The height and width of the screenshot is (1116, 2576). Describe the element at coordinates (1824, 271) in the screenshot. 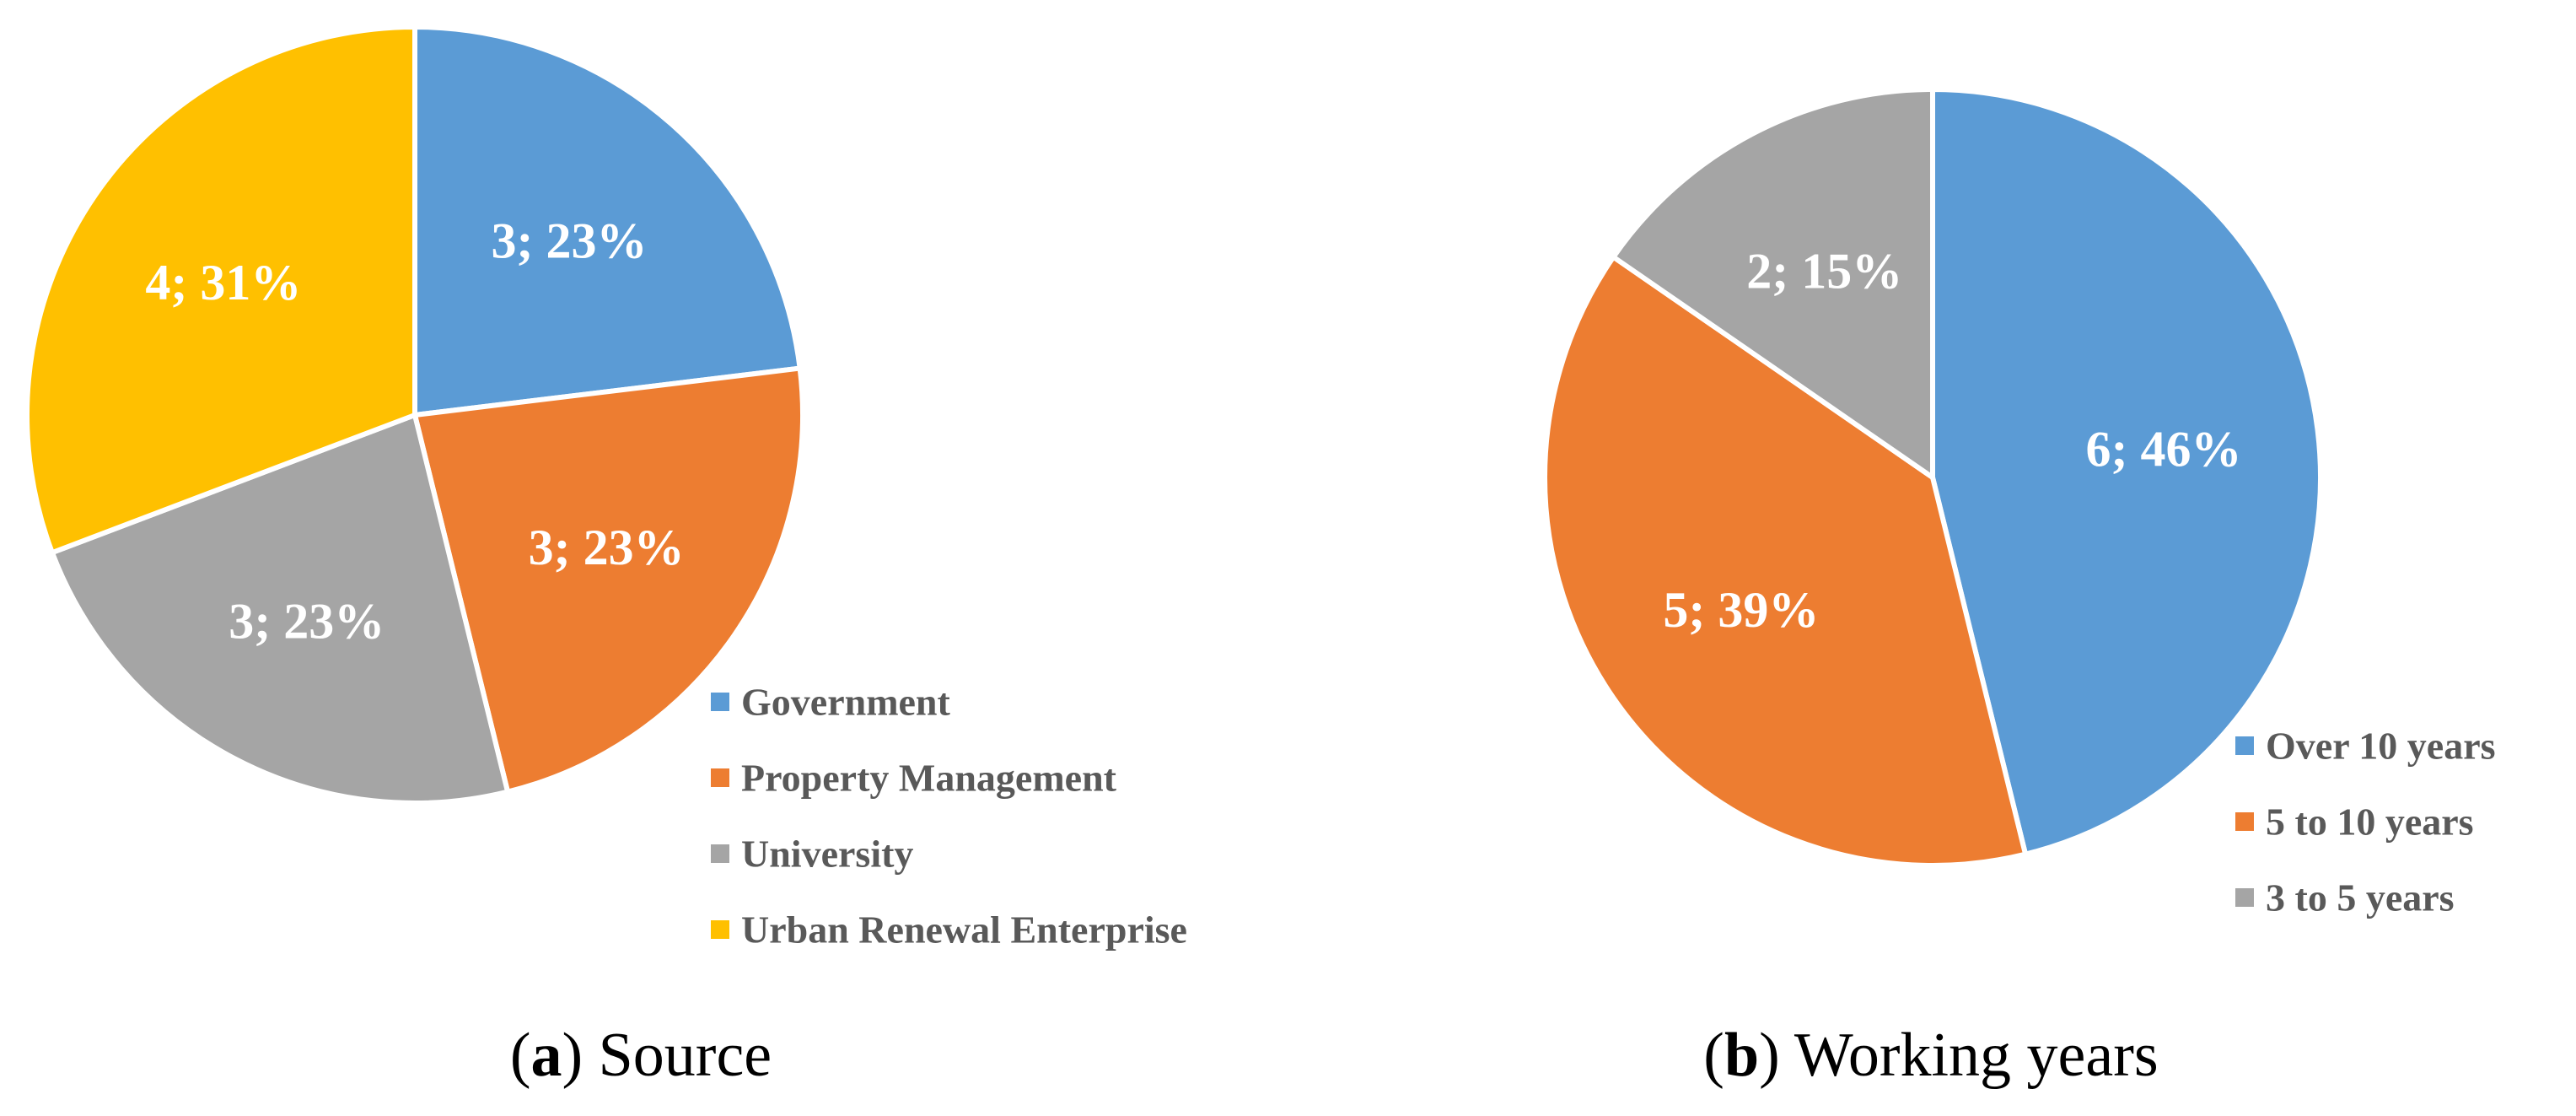

I see `slice-label-3-to-5-years: 2; 15%` at that location.